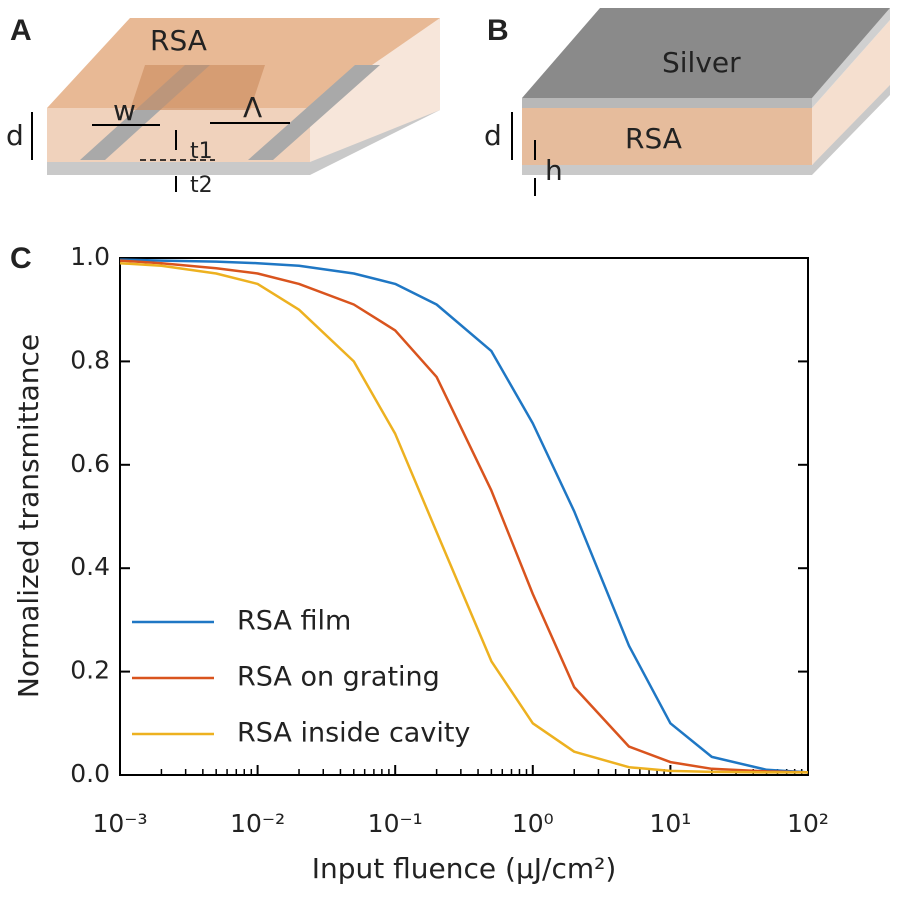 The width and height of the screenshot is (898, 901). What do you see at coordinates (90, 773) in the screenshot?
I see `y-tick-label: 0.0` at bounding box center [90, 773].